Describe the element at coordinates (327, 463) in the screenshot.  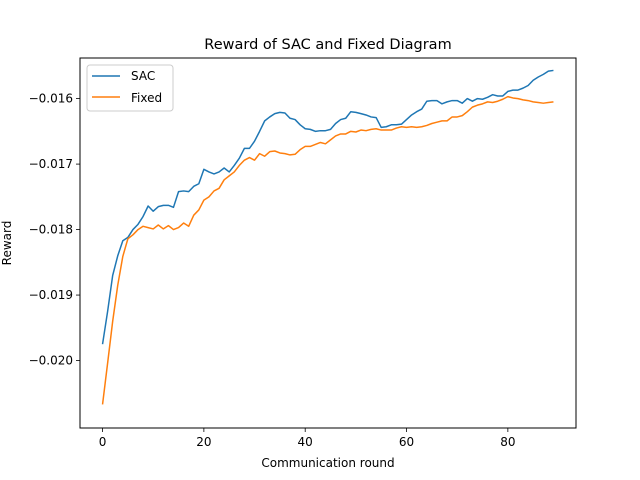
I see `x-axis-label: Communication round` at that location.